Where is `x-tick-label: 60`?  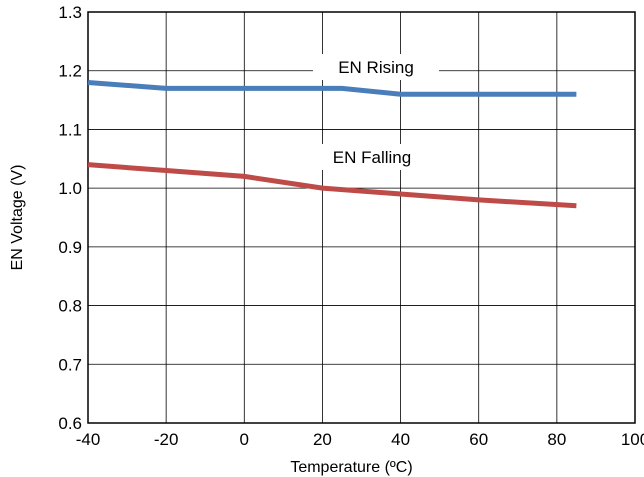 x-tick-label: 60 is located at coordinates (478, 439).